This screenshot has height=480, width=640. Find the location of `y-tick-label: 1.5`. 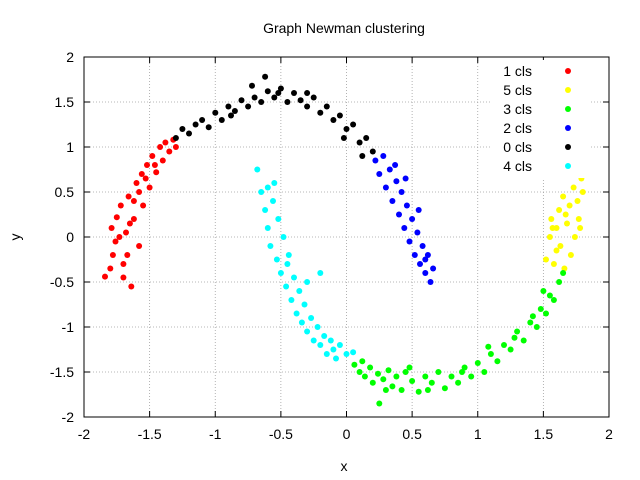

y-tick-label: 1.5 is located at coordinates (65, 102).